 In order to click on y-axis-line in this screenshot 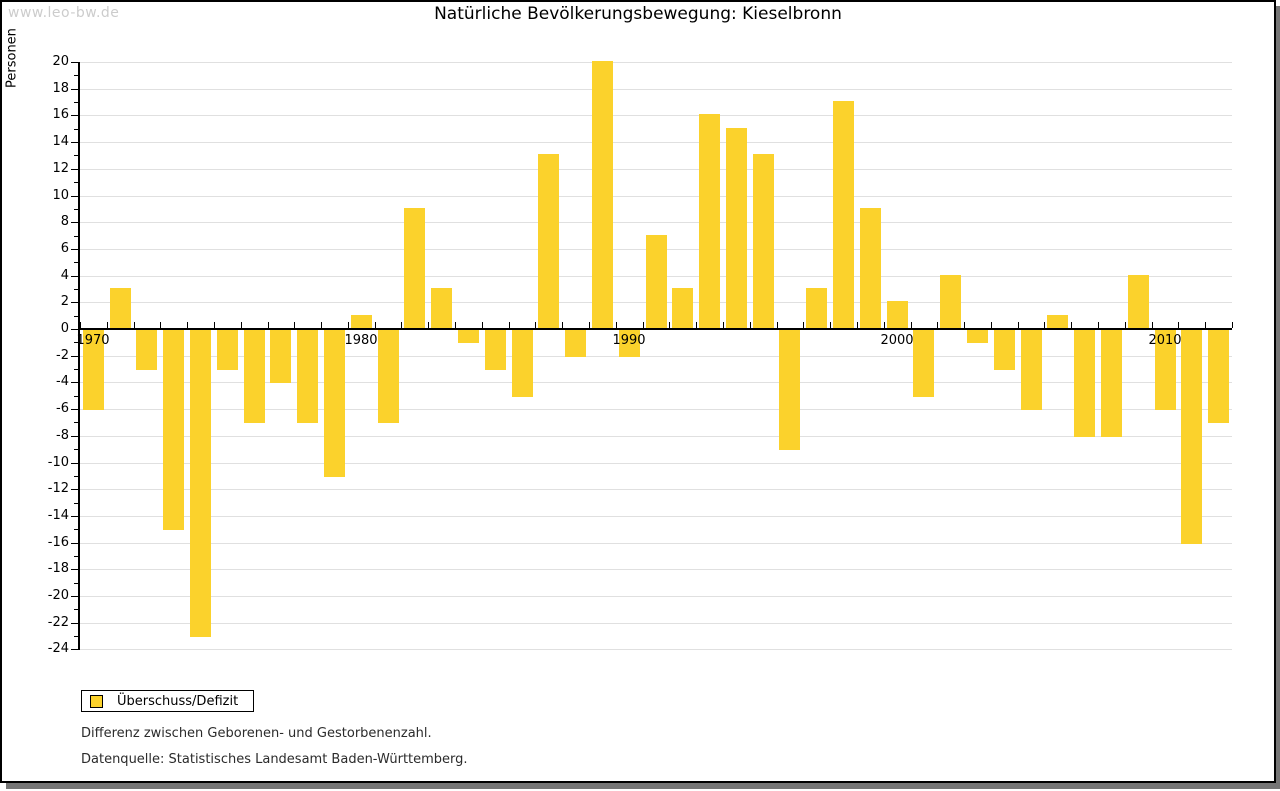, I will do `click(79, 356)`.